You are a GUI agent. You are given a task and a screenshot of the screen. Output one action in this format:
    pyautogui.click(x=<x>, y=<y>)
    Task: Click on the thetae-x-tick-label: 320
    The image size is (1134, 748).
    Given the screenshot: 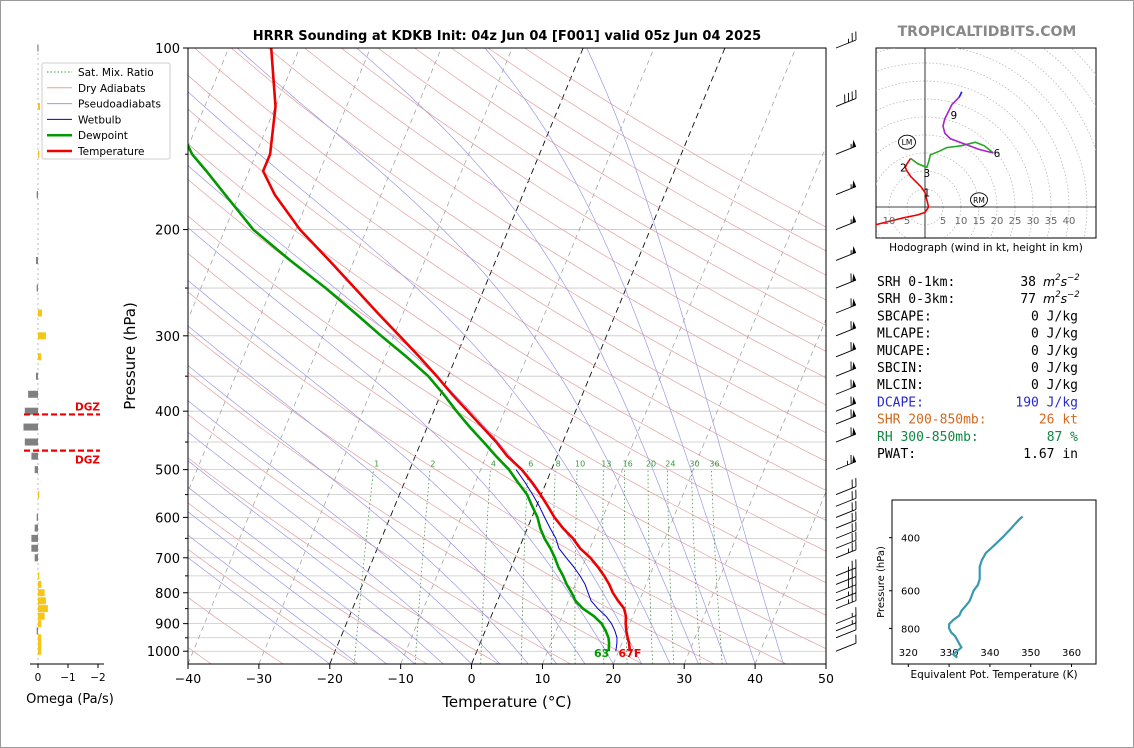 What is the action you would take?
    pyautogui.click(x=908, y=653)
    